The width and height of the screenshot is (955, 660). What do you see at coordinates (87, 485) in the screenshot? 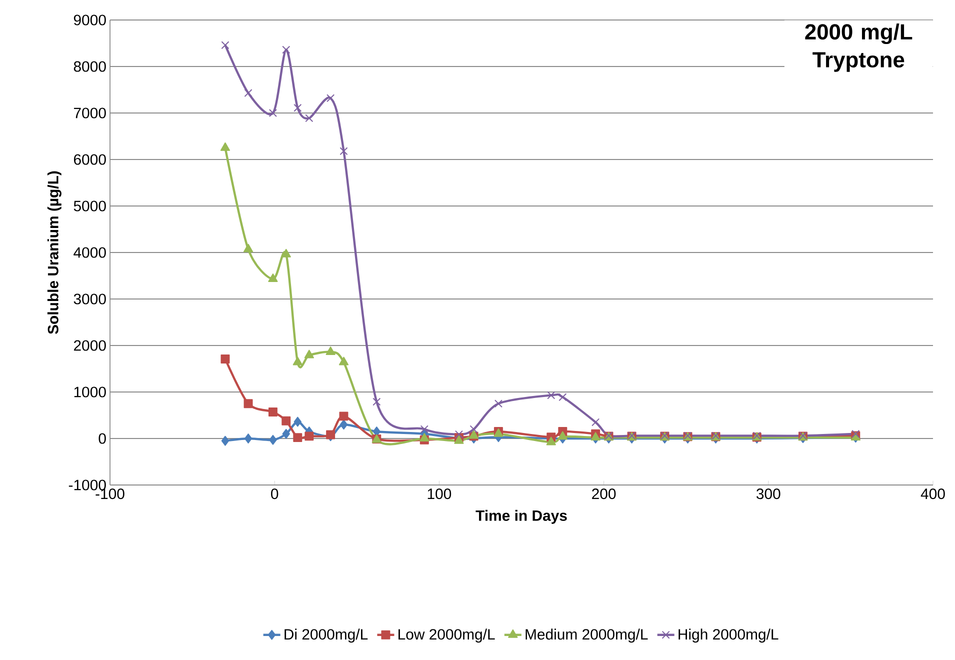
I see `y-tick-label: -1000` at bounding box center [87, 485].